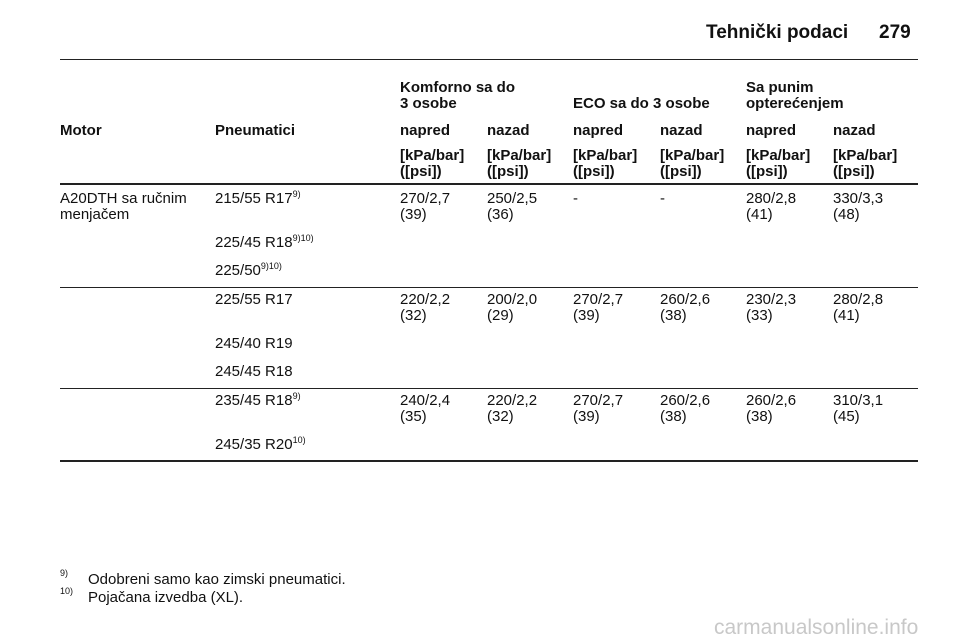 The image size is (960, 642). Describe the element at coordinates (81, 130) in the screenshot. I see `column-header: Motor` at that location.